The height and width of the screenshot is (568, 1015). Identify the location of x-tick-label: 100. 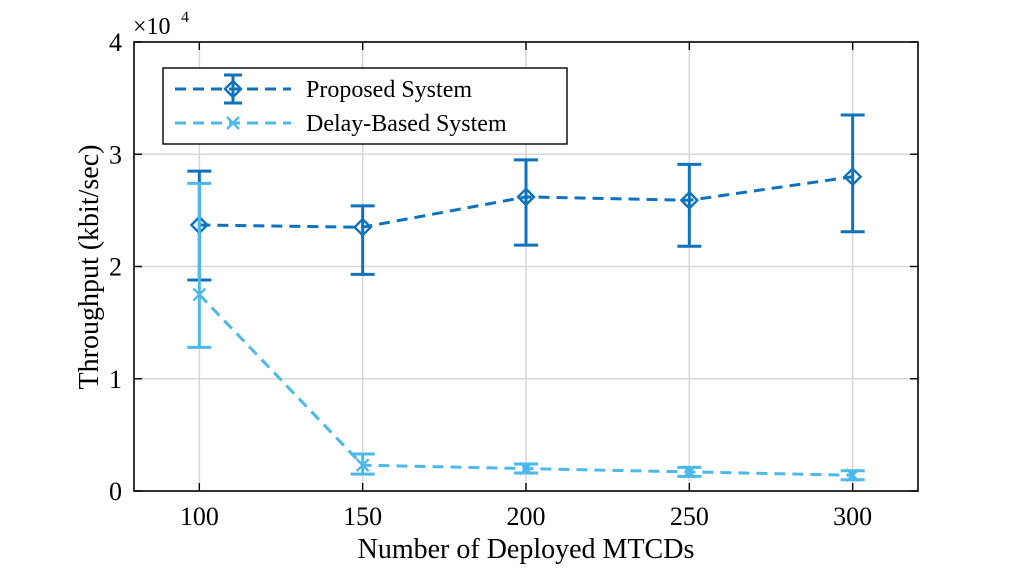
(199, 516).